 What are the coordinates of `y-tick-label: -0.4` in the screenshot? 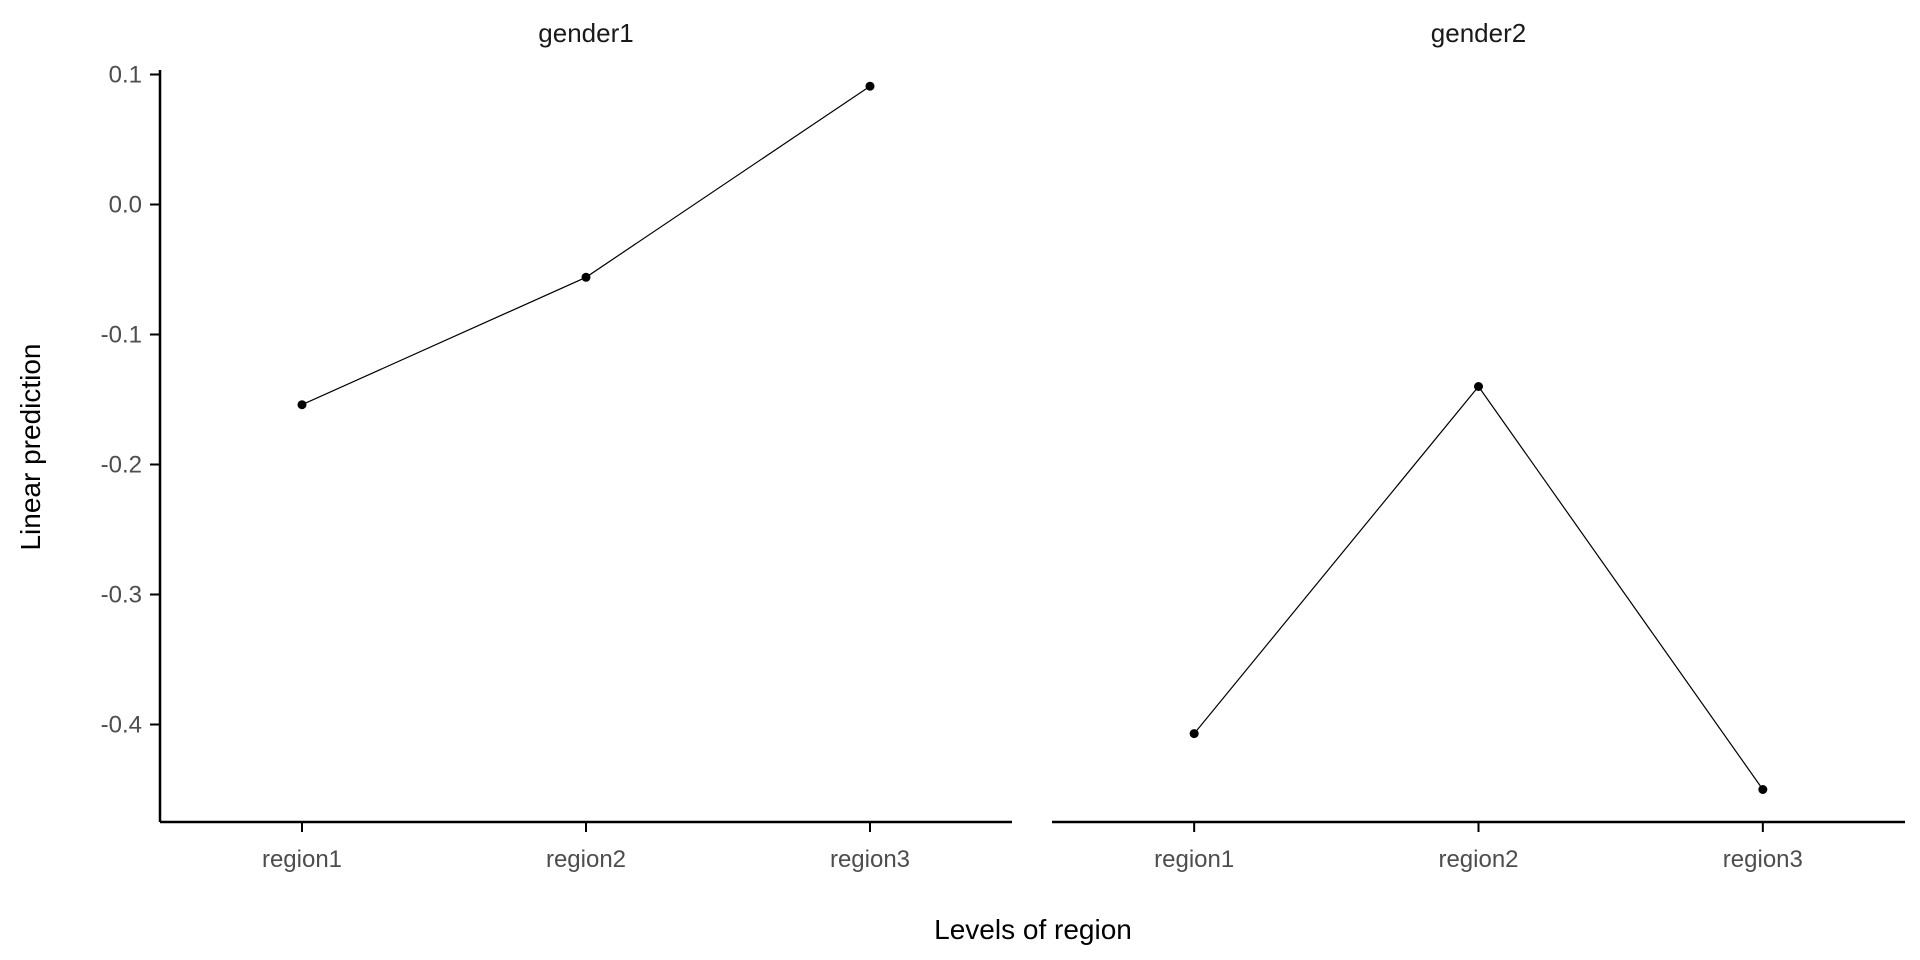 It's located at (121, 725).